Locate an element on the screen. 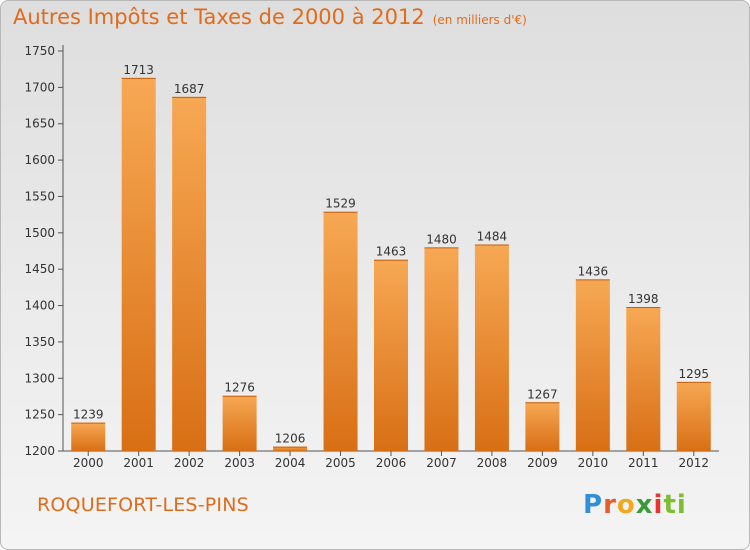  y-tick-label: 1350 is located at coordinates (39, 342).